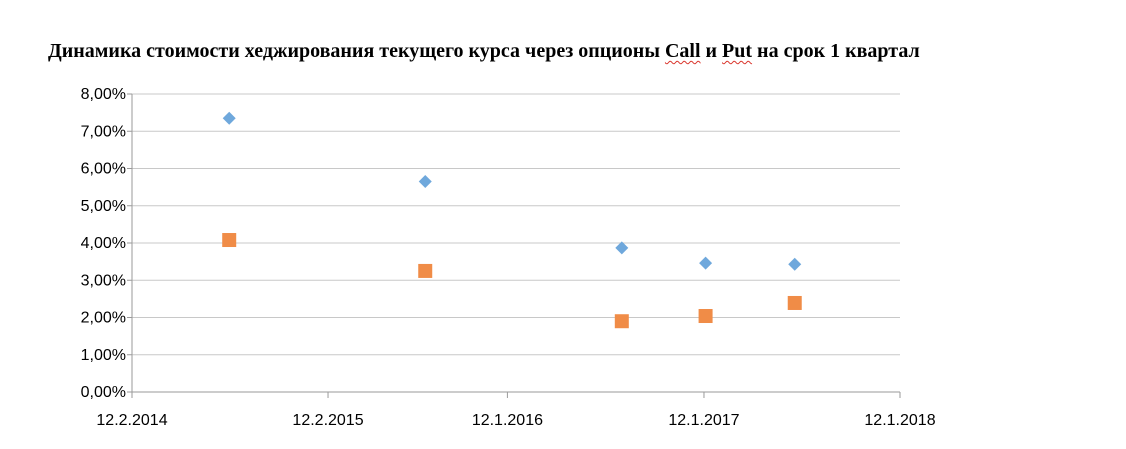 The height and width of the screenshot is (449, 1126). What do you see at coordinates (507, 420) in the screenshot?
I see `x-tick-label: 12.1.2016` at bounding box center [507, 420].